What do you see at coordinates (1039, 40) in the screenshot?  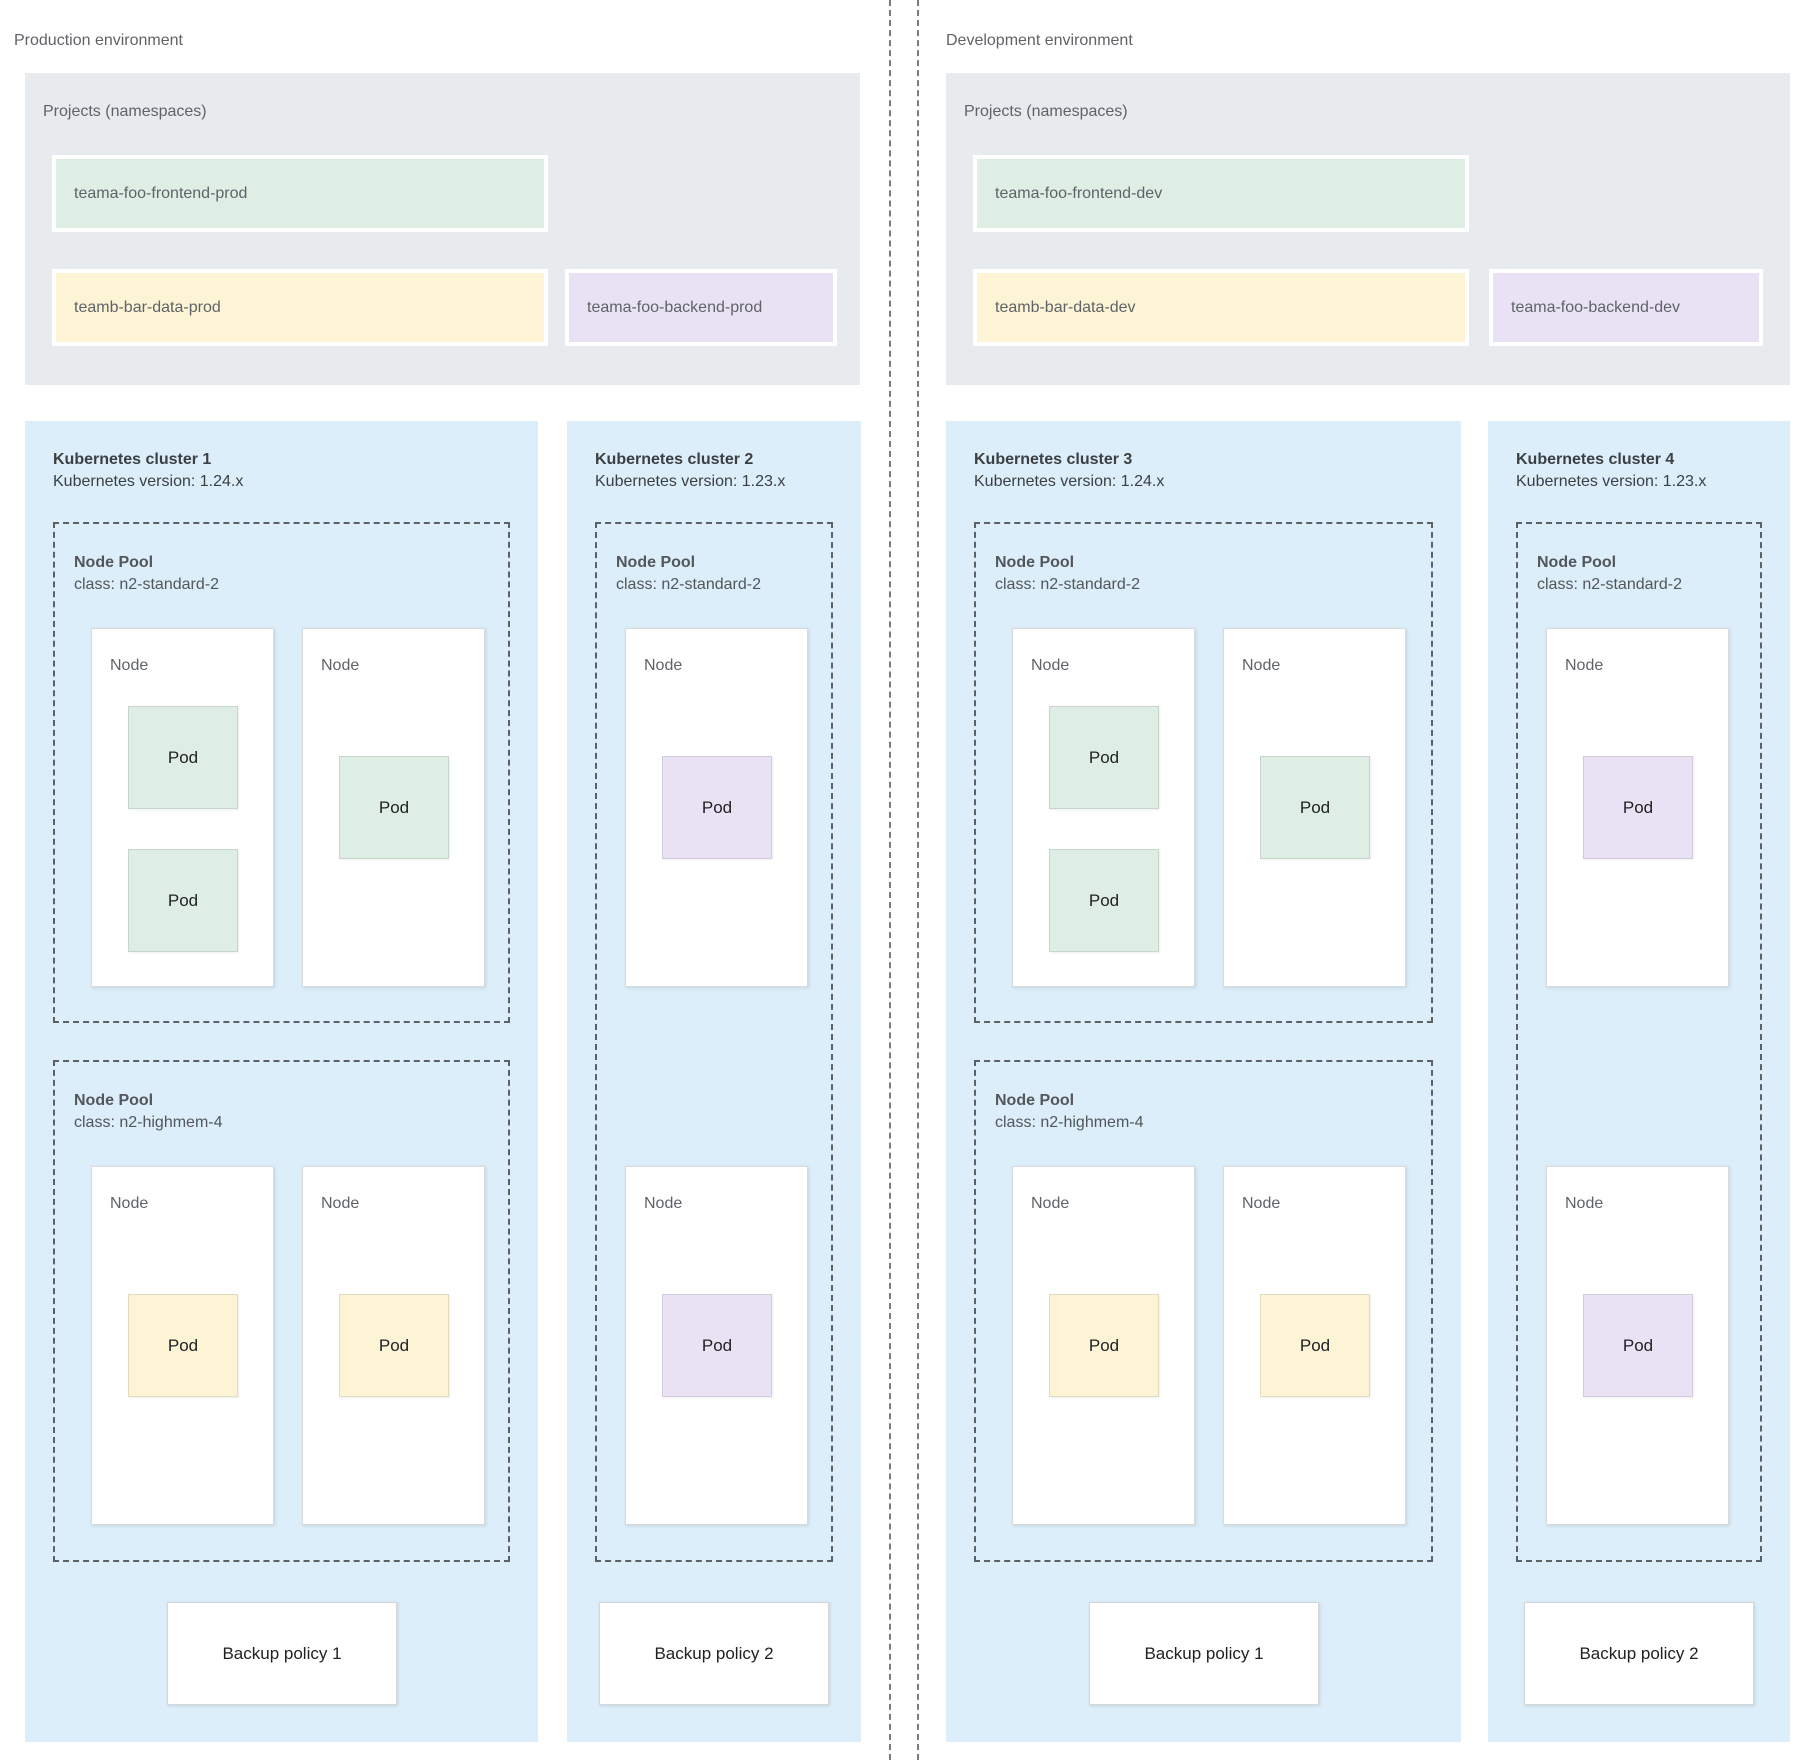 I see `development-environment-label: Development environment` at bounding box center [1039, 40].